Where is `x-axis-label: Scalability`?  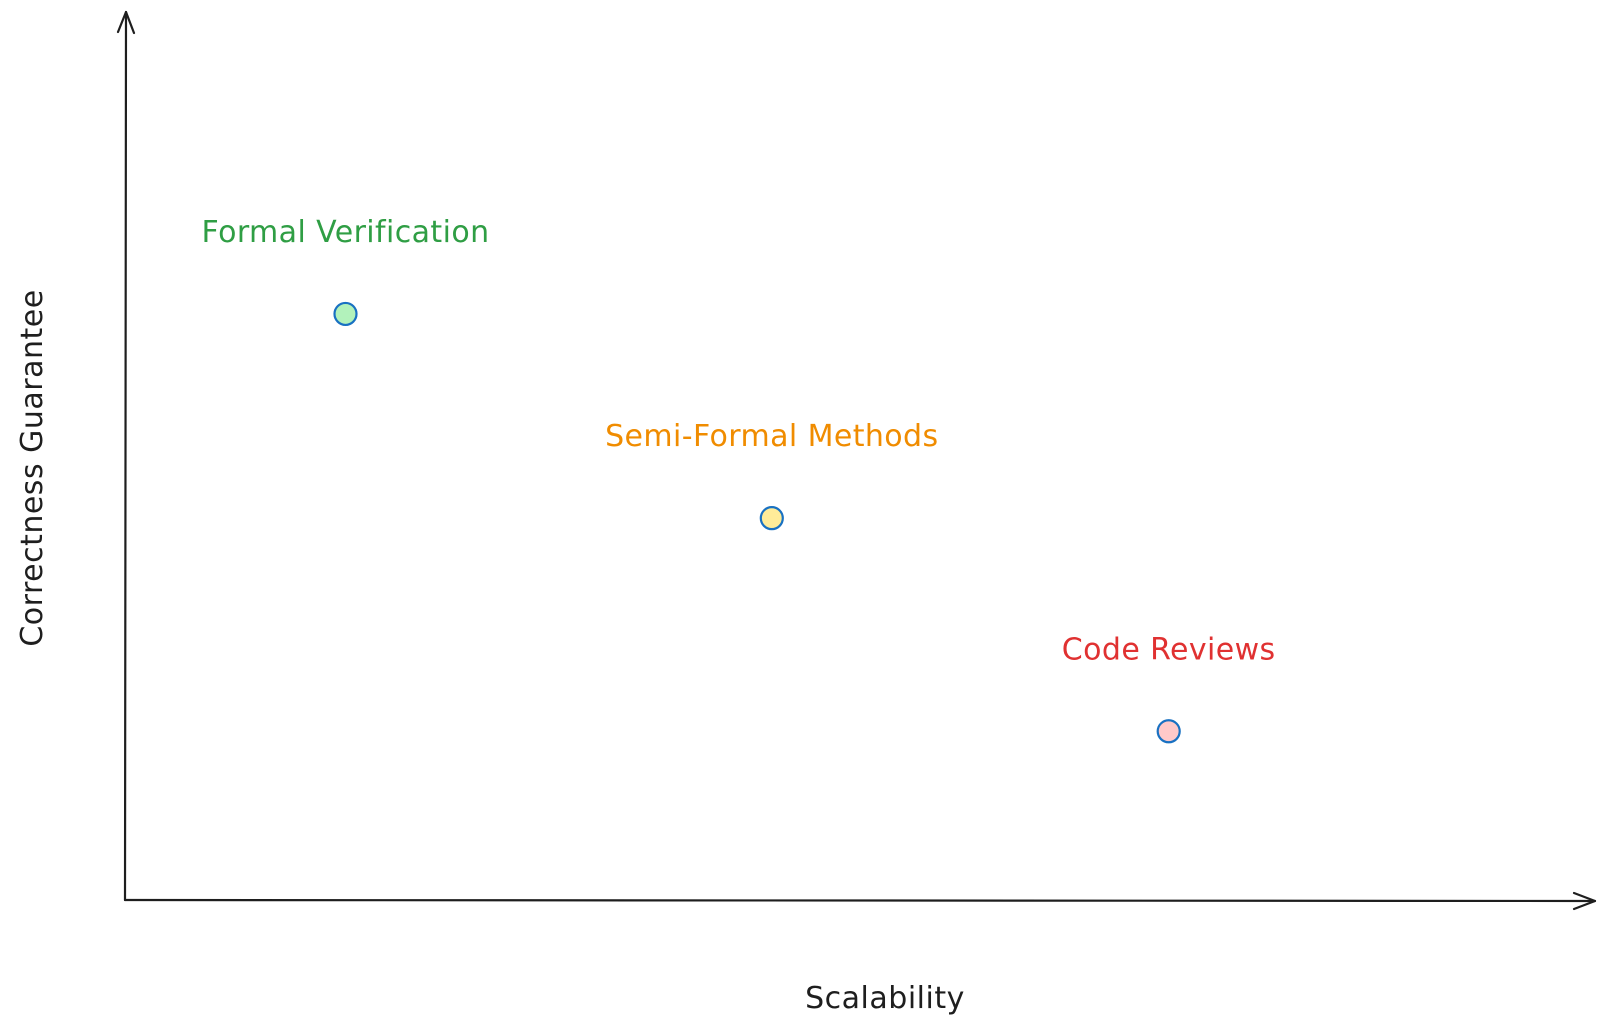
x-axis-label: Scalability is located at coordinates (885, 998).